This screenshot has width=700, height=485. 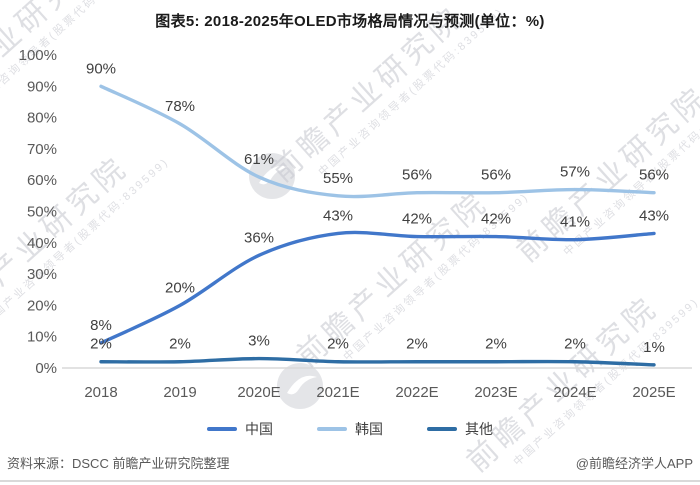 I want to click on svg-text: 2021E, so click(x=337, y=392).